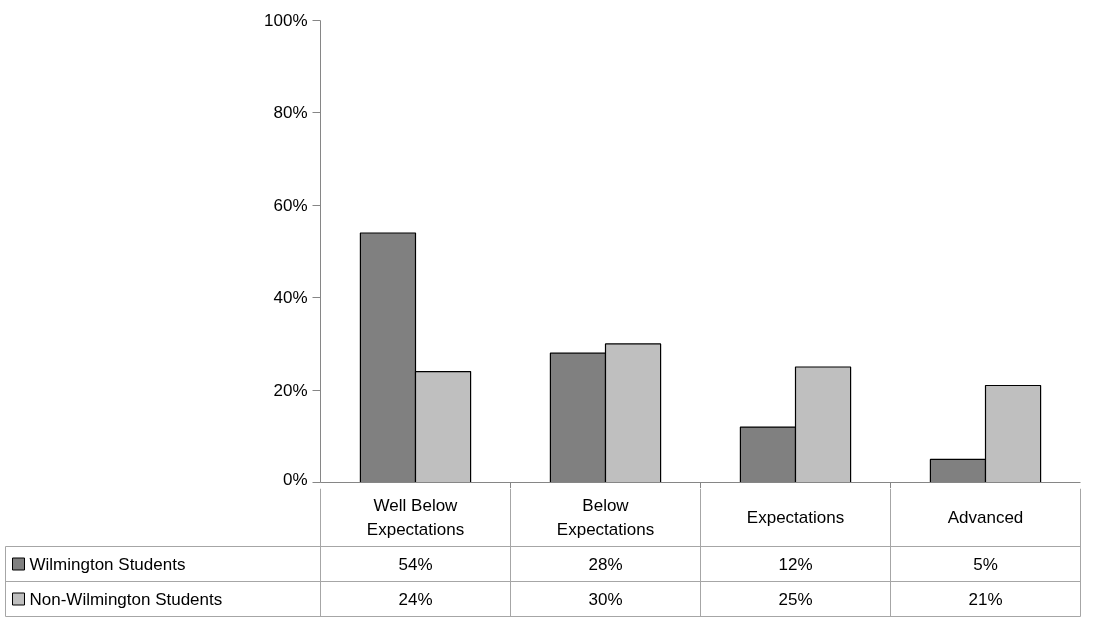 Image resolution: width=1096 pixels, height=635 pixels. Describe the element at coordinates (126, 599) in the screenshot. I see `legend-label: Non-Wilmington Students` at that location.